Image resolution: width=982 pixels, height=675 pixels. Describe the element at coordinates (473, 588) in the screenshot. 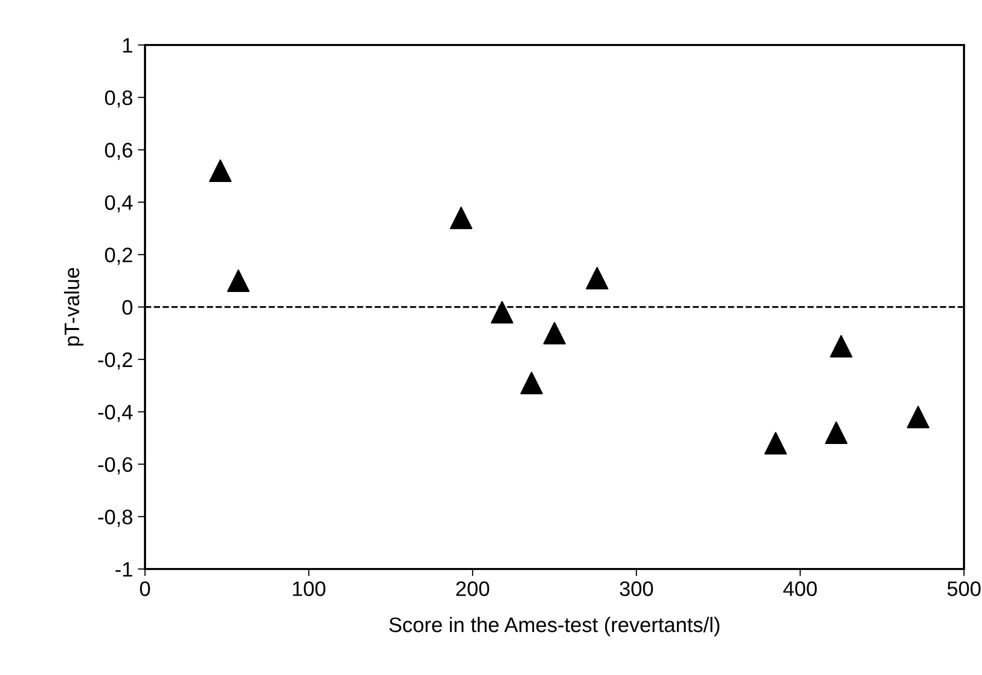

I see `x-tick-label: 200` at that location.